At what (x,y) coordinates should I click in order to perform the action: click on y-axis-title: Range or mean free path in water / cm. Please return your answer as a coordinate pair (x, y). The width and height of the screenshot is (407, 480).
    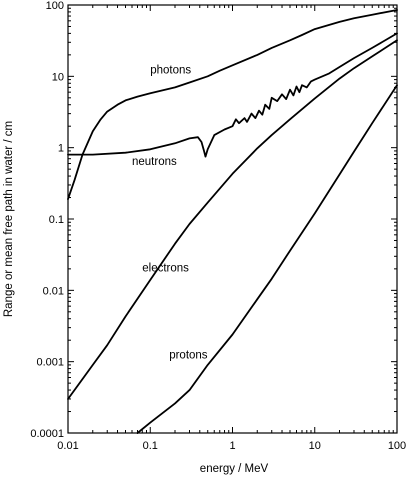
    Looking at the image, I should click on (9, 219).